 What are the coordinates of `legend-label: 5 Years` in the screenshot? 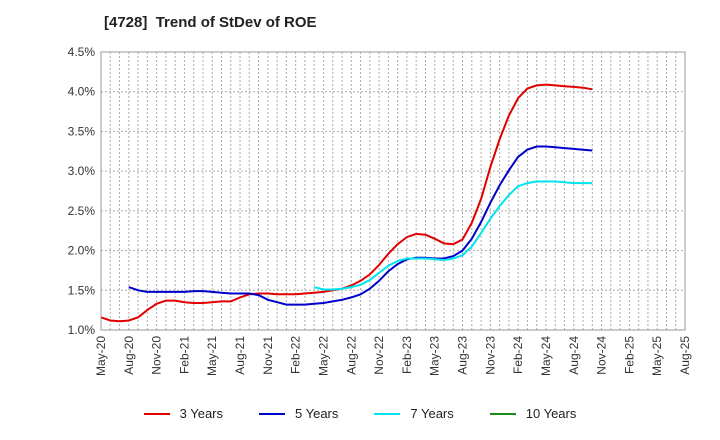 It's located at (317, 413).